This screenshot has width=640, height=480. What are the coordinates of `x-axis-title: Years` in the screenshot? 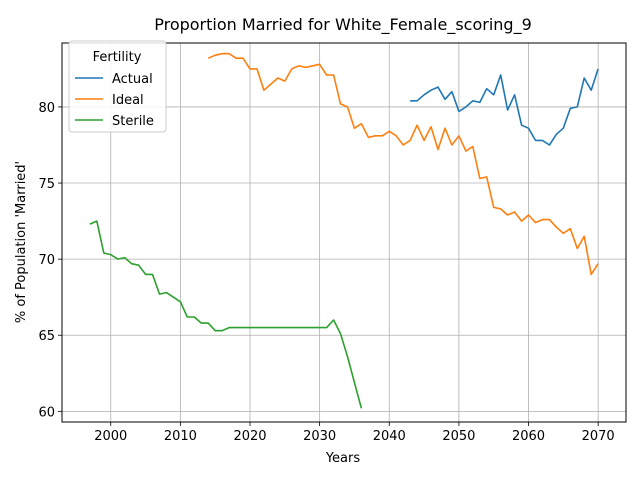 It's located at (343, 458).